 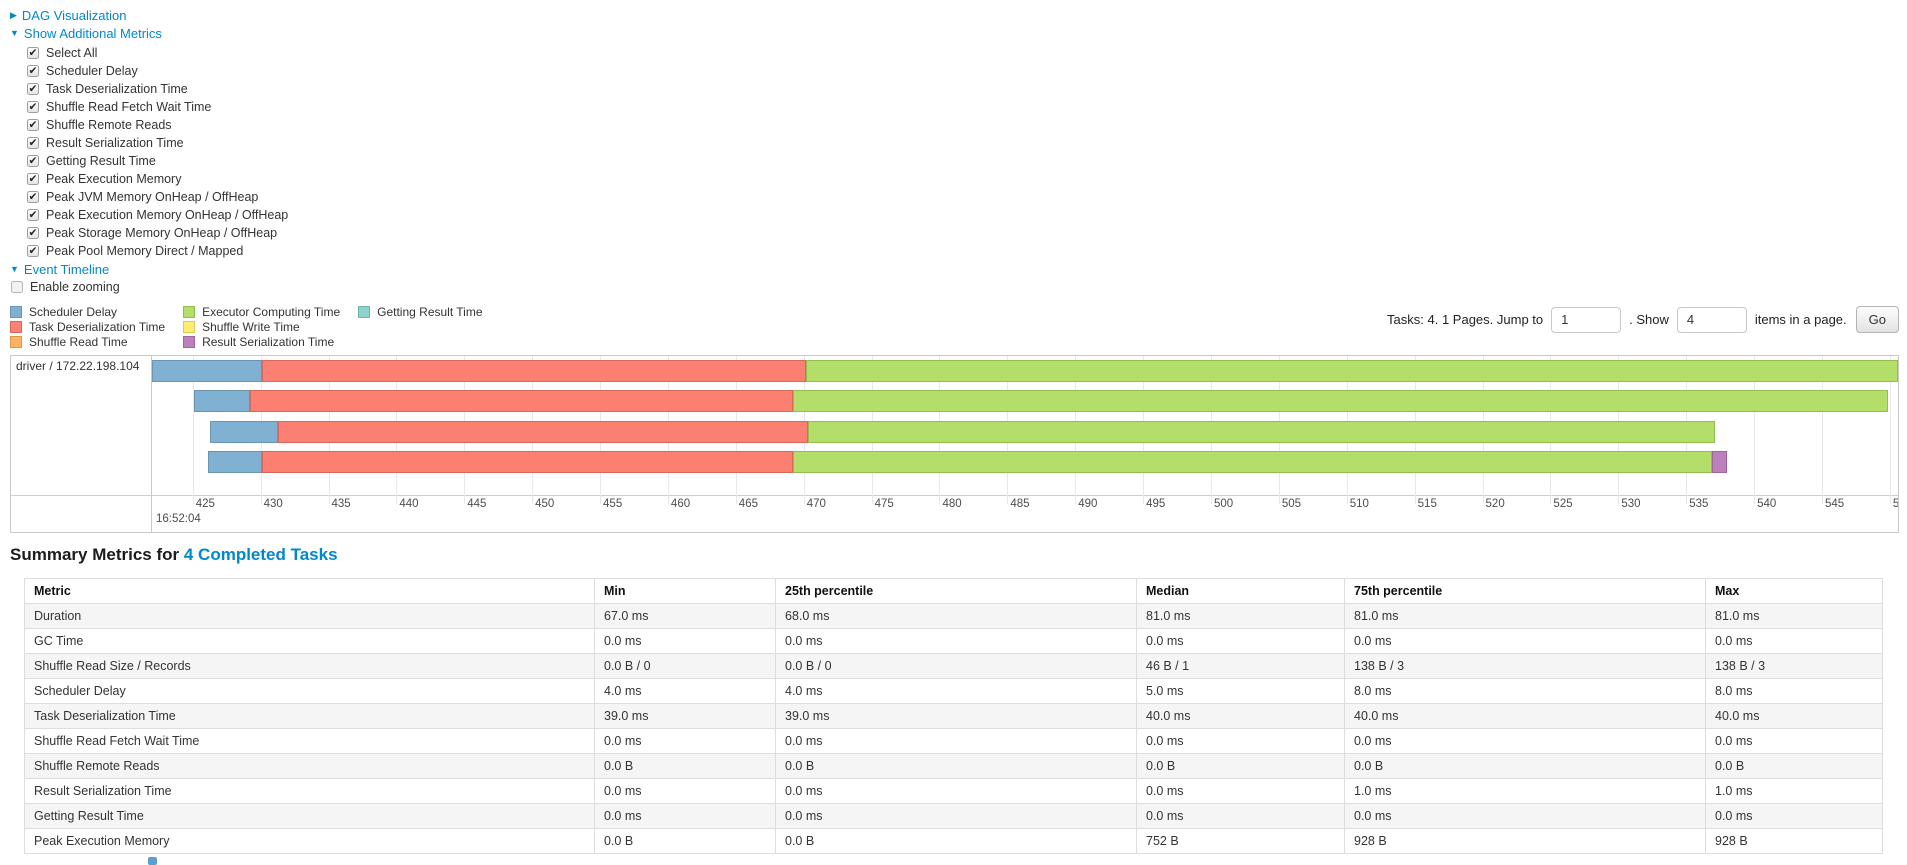 I want to click on metric-checkbox-label: Shuffle Remote Reads, so click(x=109, y=125).